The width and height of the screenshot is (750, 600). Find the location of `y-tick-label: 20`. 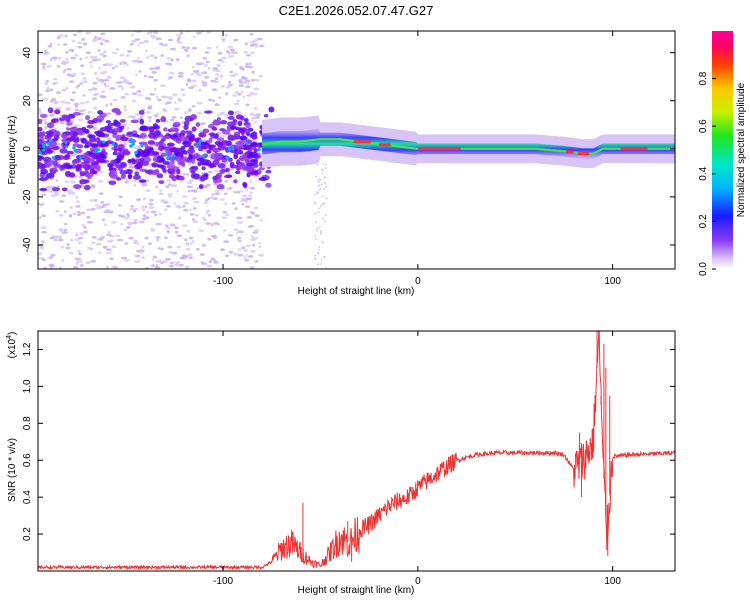

y-tick-label: 20 is located at coordinates (27, 101).